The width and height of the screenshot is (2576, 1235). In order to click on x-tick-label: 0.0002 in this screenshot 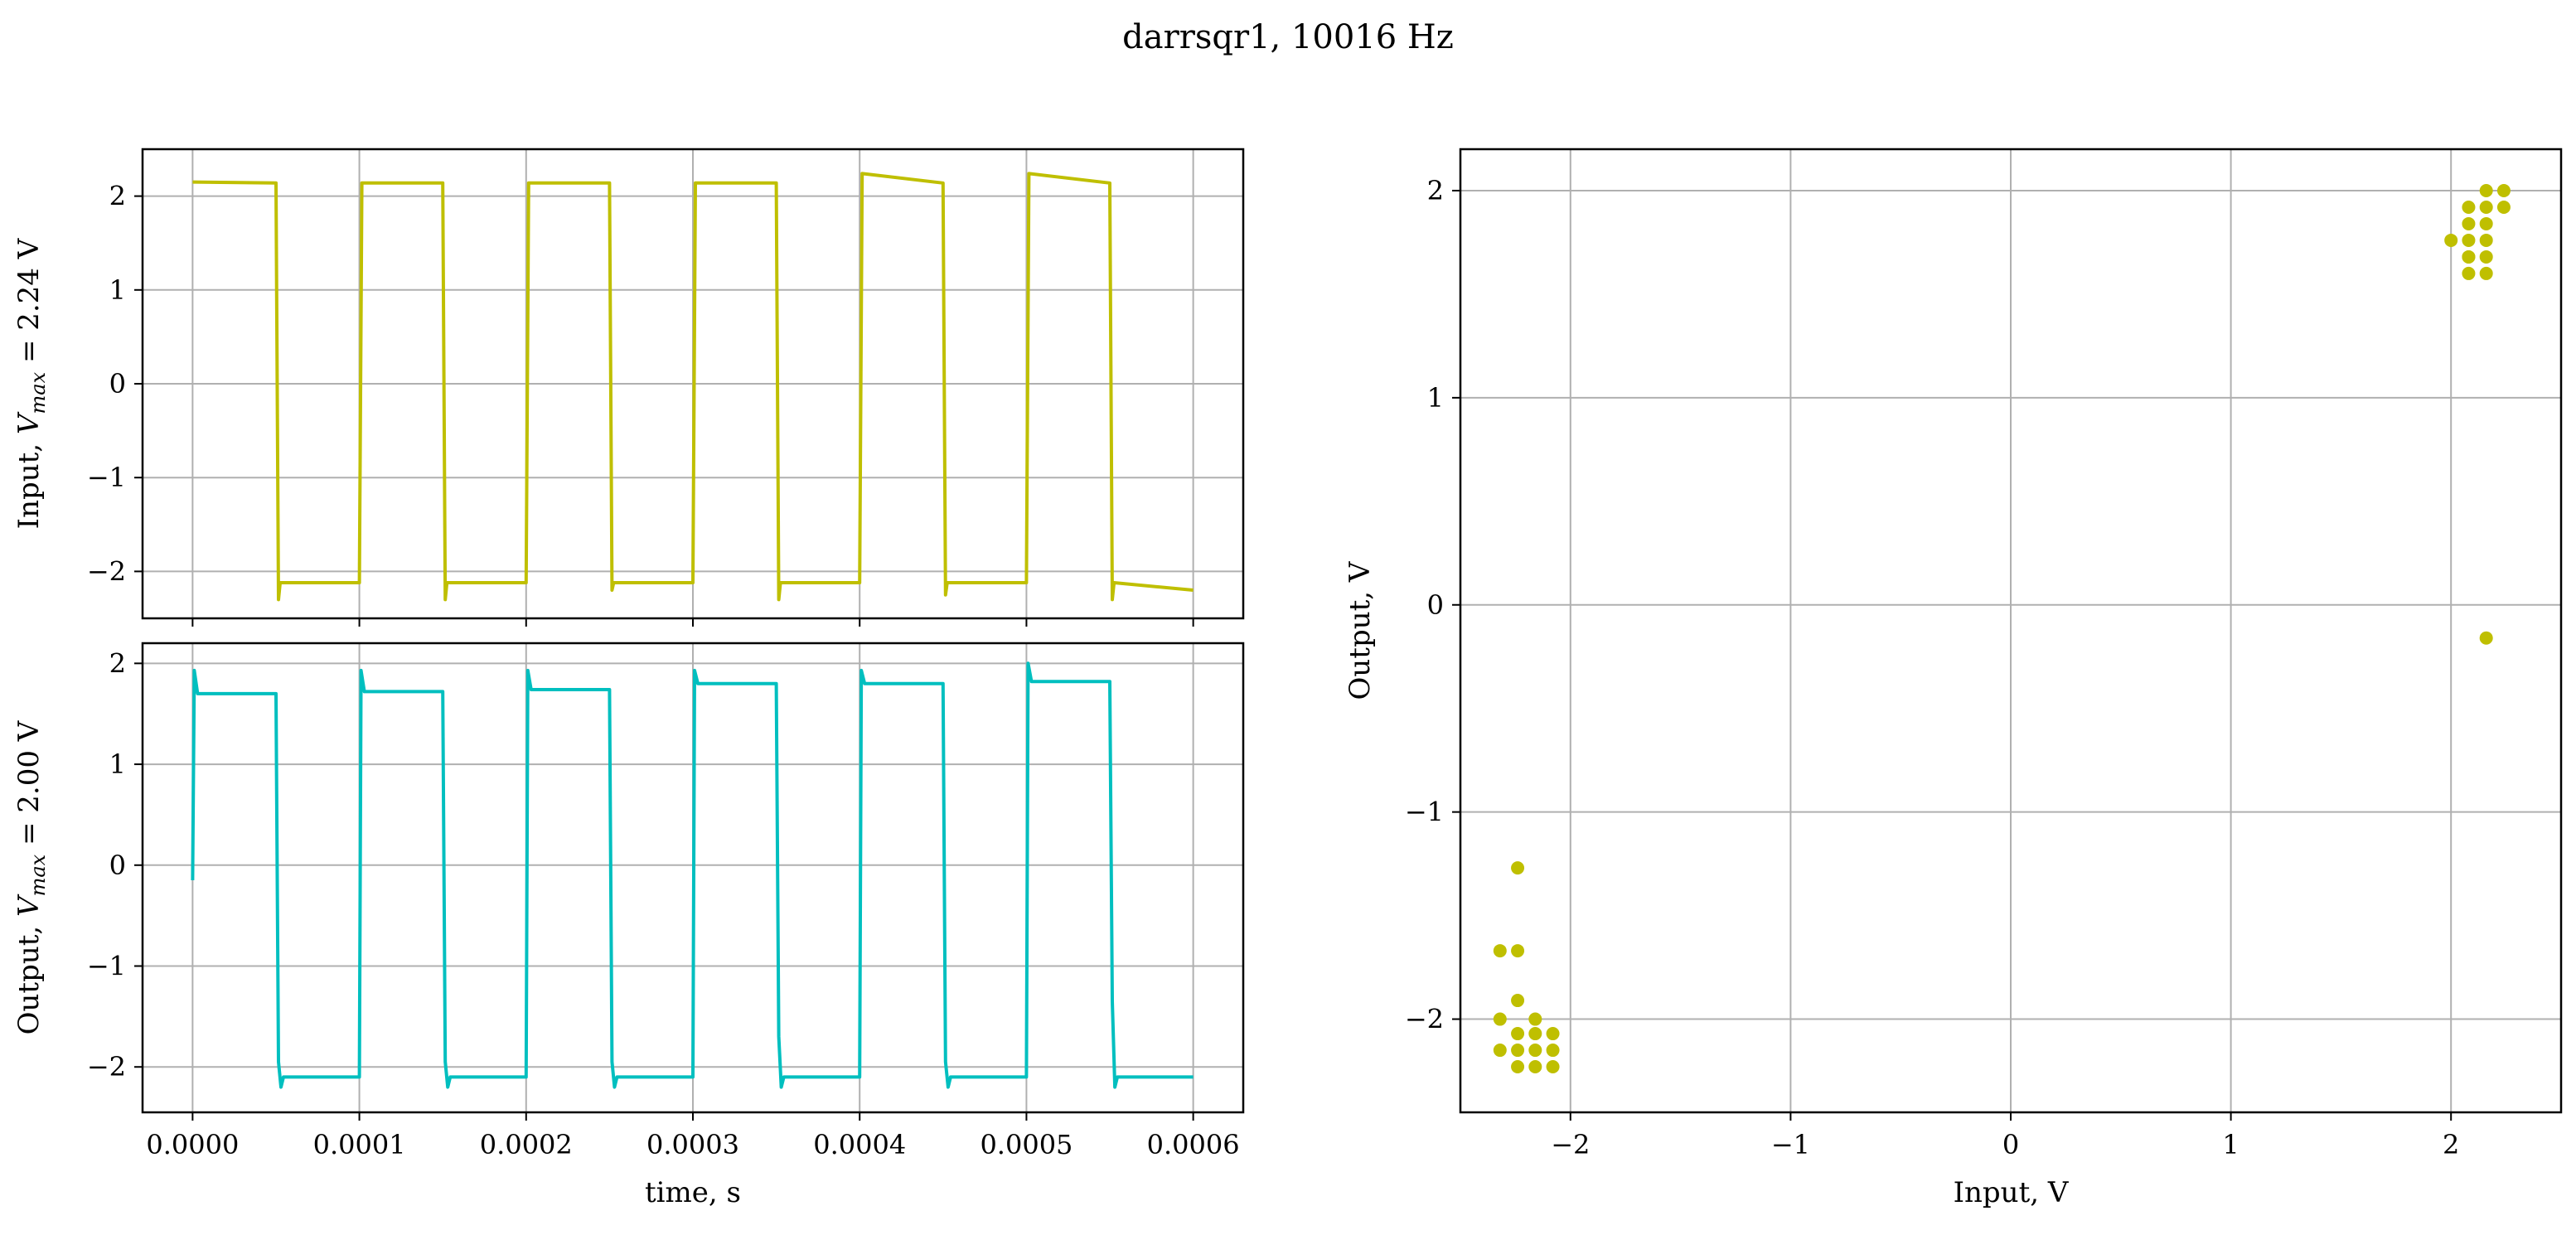, I will do `click(526, 1144)`.